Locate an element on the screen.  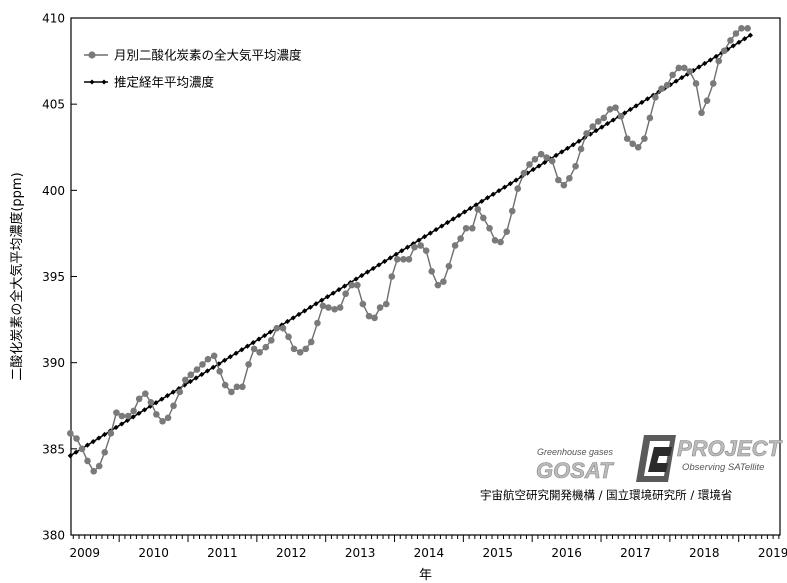
y-tick-label: 405 is located at coordinates (53, 105).